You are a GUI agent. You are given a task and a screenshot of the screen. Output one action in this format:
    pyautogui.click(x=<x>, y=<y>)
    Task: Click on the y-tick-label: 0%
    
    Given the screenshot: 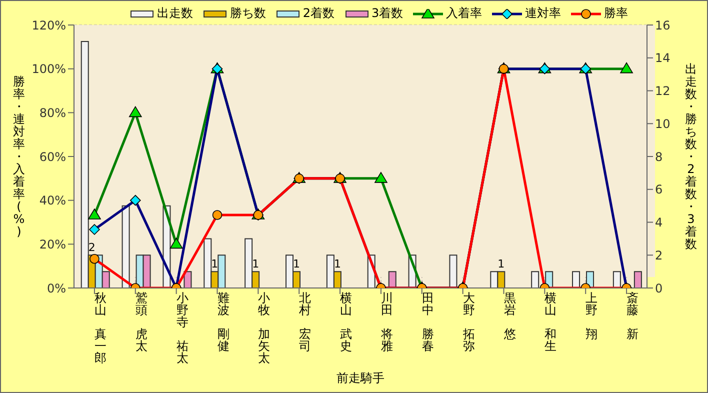 What is the action you would take?
    pyautogui.click(x=56, y=288)
    